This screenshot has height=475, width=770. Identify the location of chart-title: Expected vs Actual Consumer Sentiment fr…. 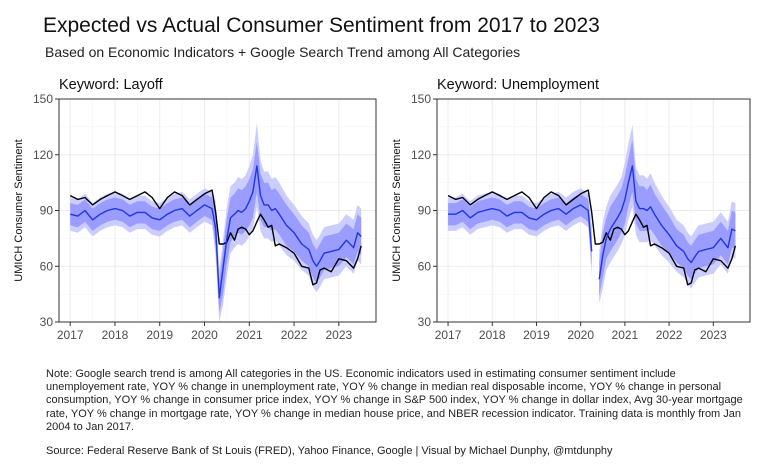
(321, 25).